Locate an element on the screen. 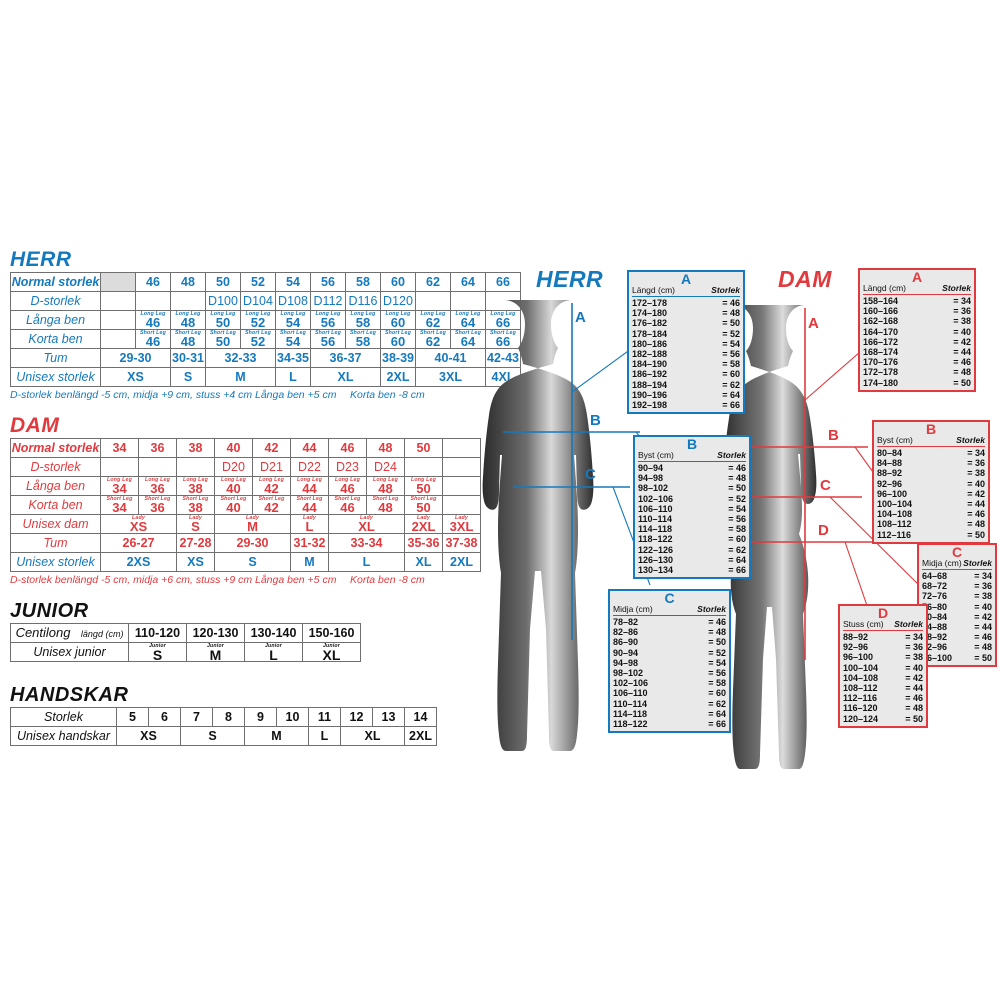 The height and width of the screenshot is (1000, 1000). herr-box-b-row: 110–114 = 56 is located at coordinates (692, 519).